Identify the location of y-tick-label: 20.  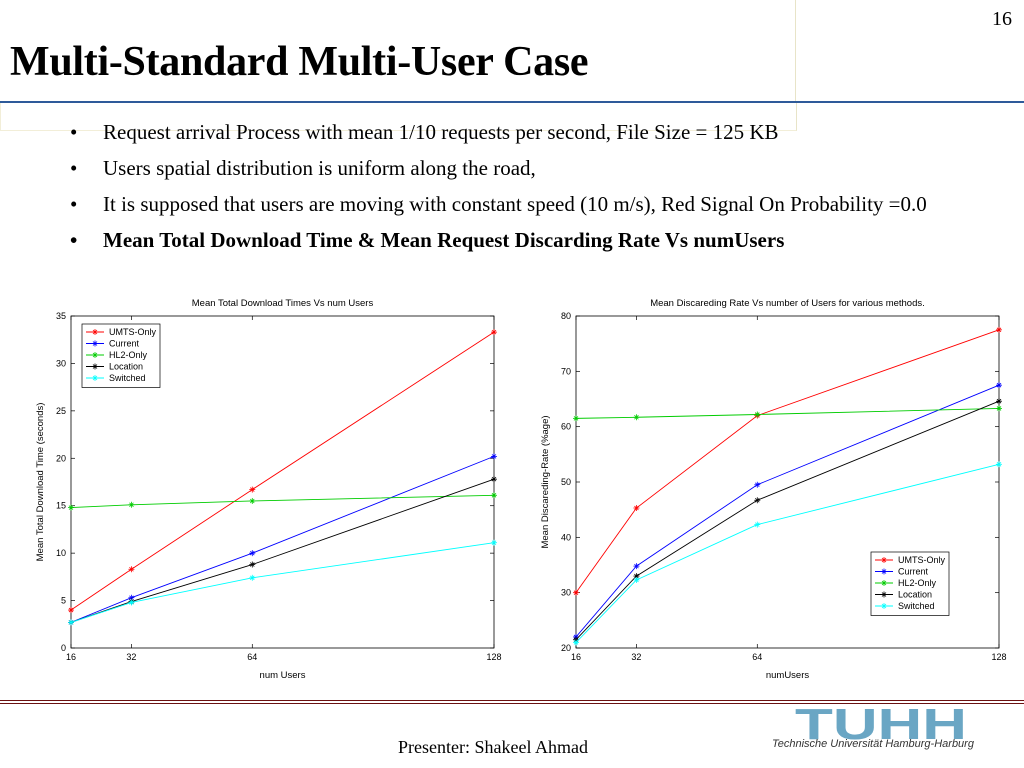
(566, 648).